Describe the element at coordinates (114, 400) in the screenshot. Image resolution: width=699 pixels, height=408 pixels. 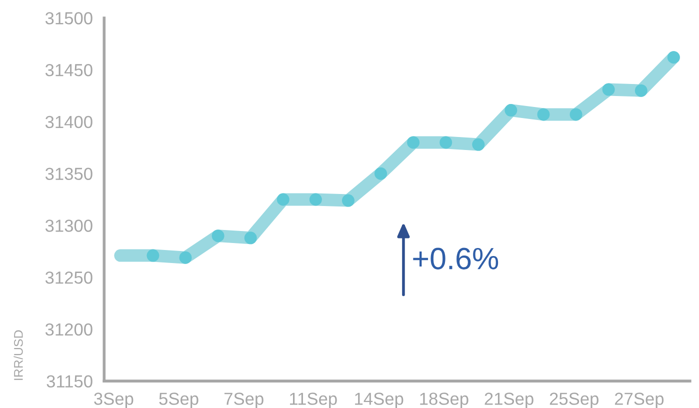
I see `x-tick-label: 3Sep` at that location.